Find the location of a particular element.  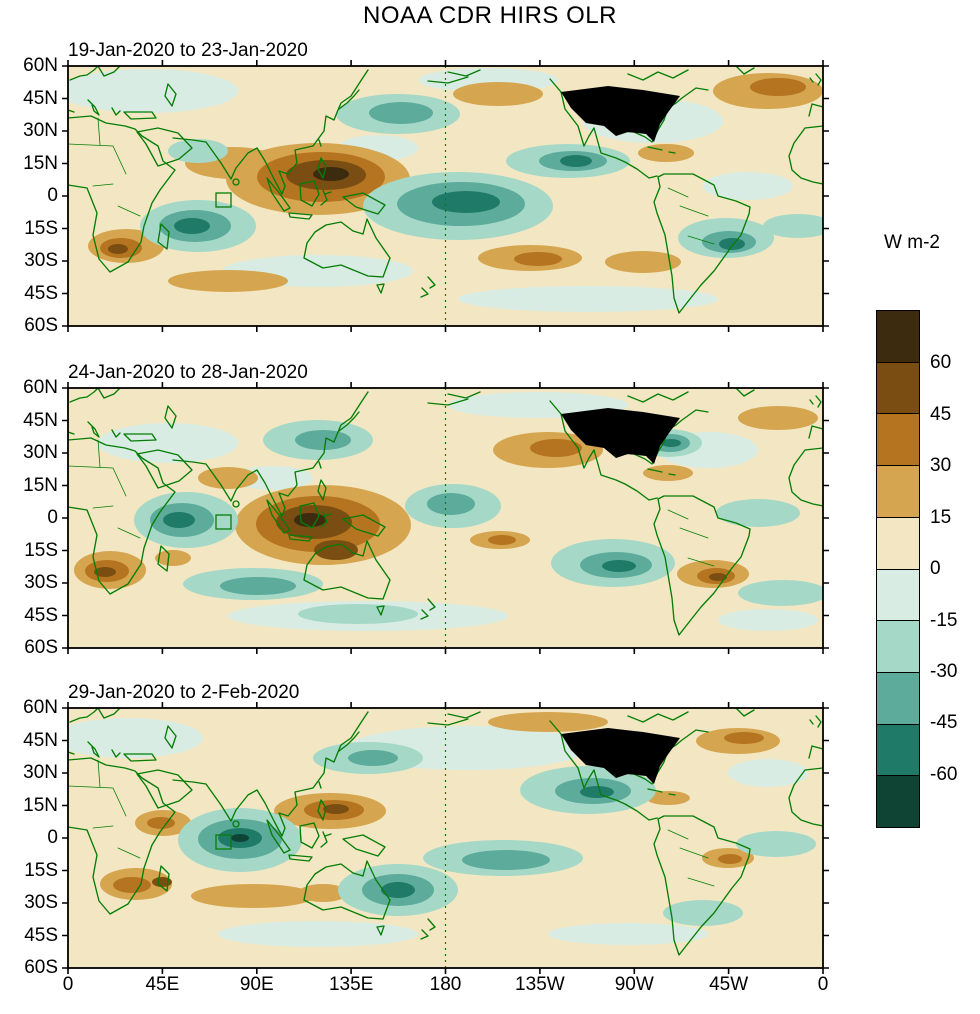

lon-tick-label: 45E is located at coordinates (162, 984).